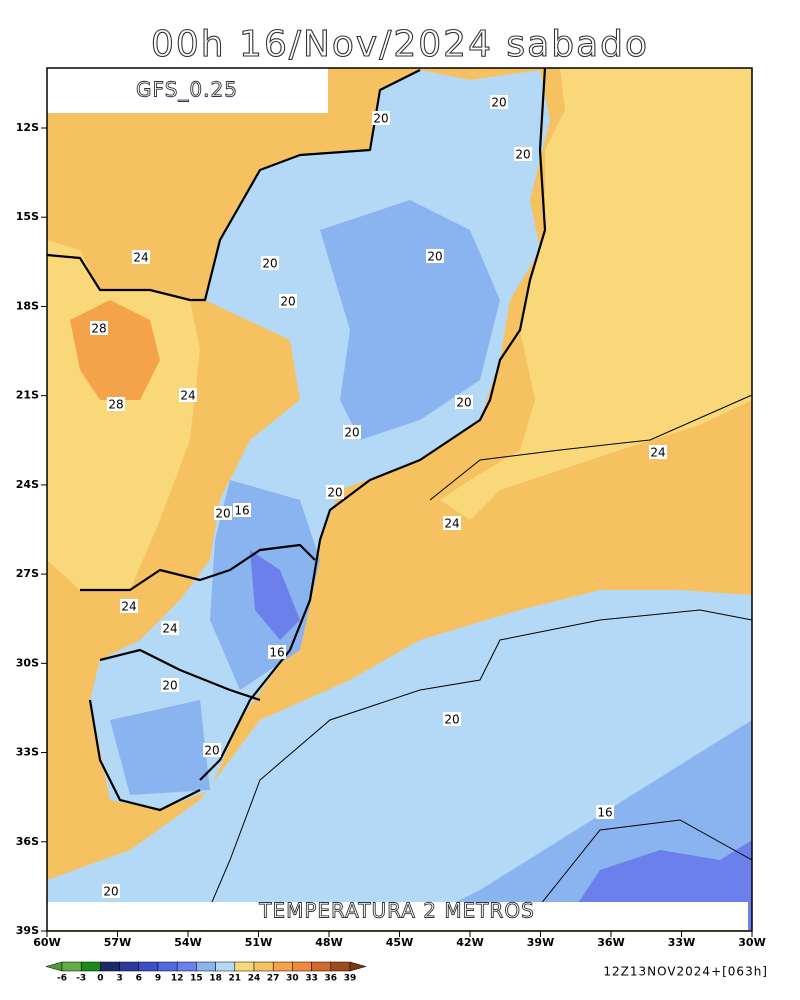  Describe the element at coordinates (636, 875) in the screenshot. I see `contour-16-ocean` at that location.